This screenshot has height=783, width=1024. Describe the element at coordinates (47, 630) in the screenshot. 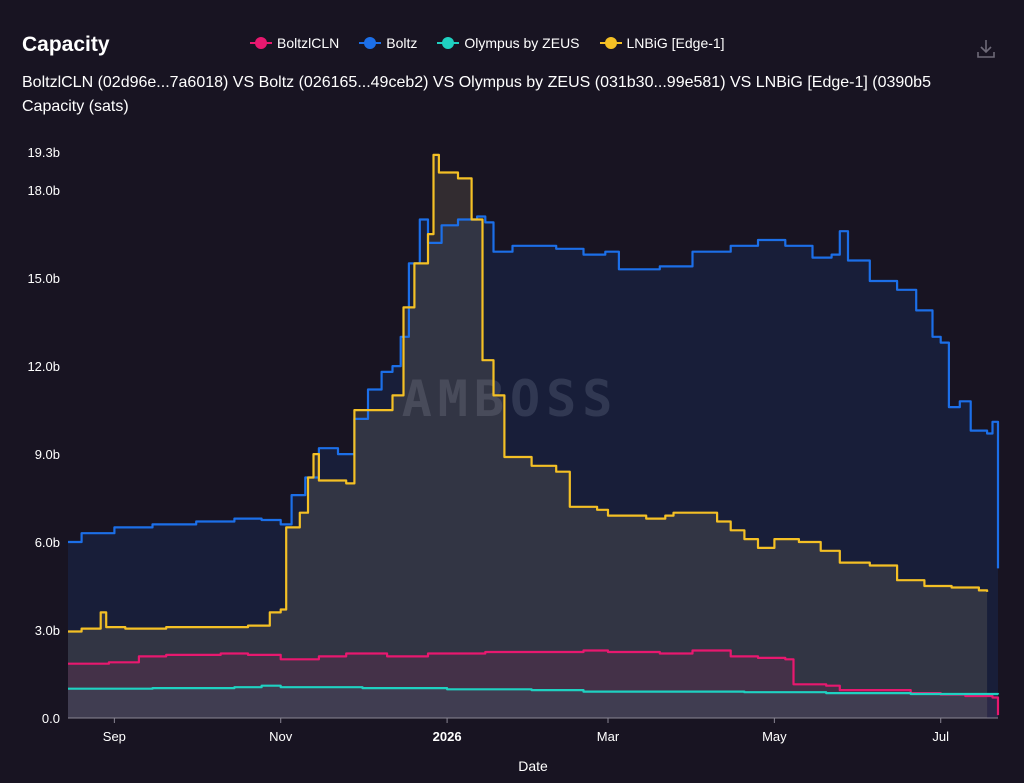

I see `y-tick-label: 3.0b` at that location.